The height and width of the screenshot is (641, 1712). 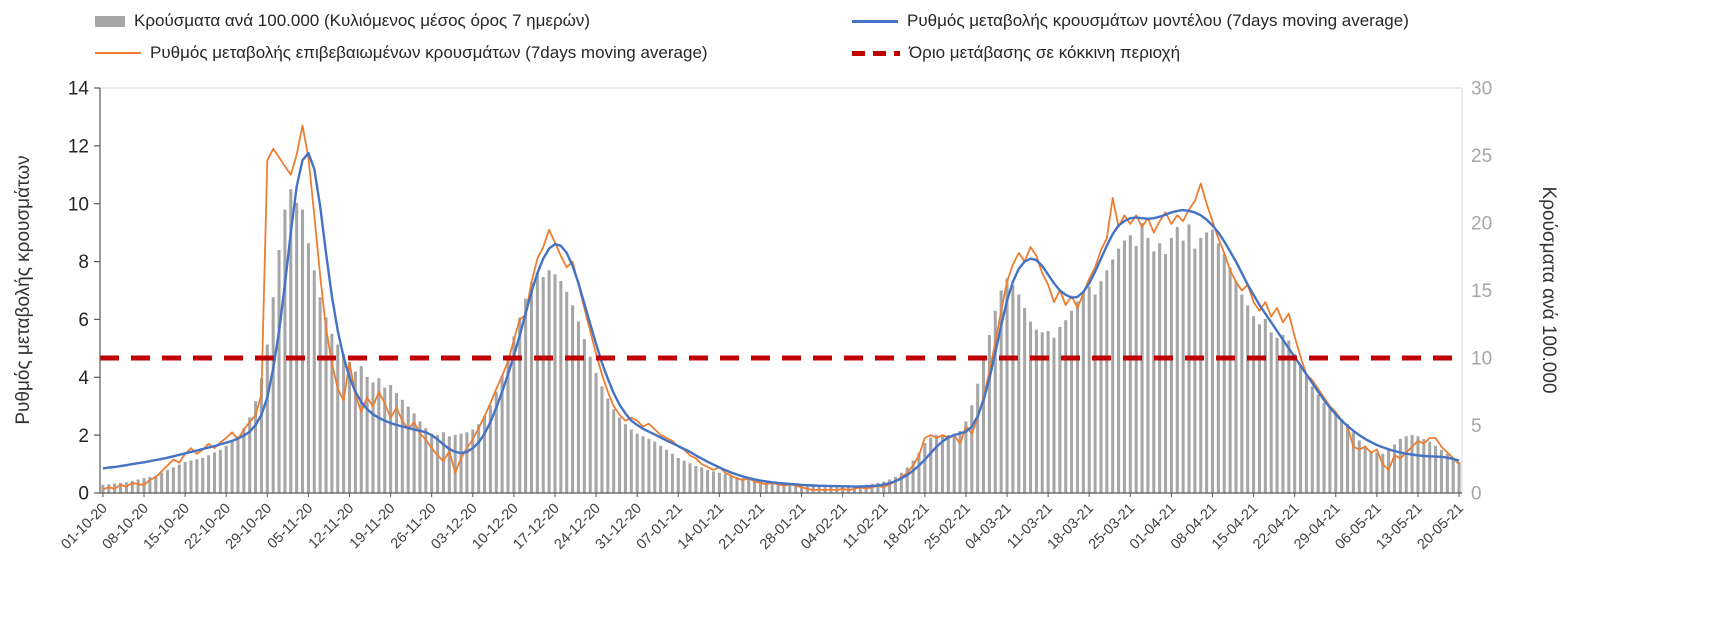 What do you see at coordinates (110, 21) in the screenshot?
I see `bar-swatch-icon` at bounding box center [110, 21].